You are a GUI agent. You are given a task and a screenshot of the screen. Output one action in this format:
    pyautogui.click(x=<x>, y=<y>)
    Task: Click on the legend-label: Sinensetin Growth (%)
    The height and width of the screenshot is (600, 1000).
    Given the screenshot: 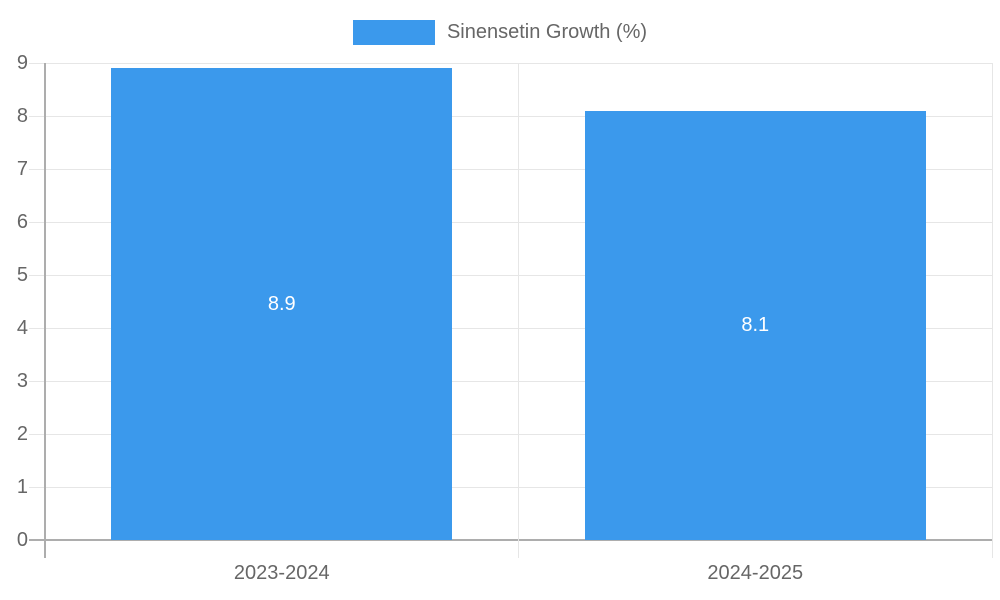 What is the action you would take?
    pyautogui.click(x=547, y=32)
    